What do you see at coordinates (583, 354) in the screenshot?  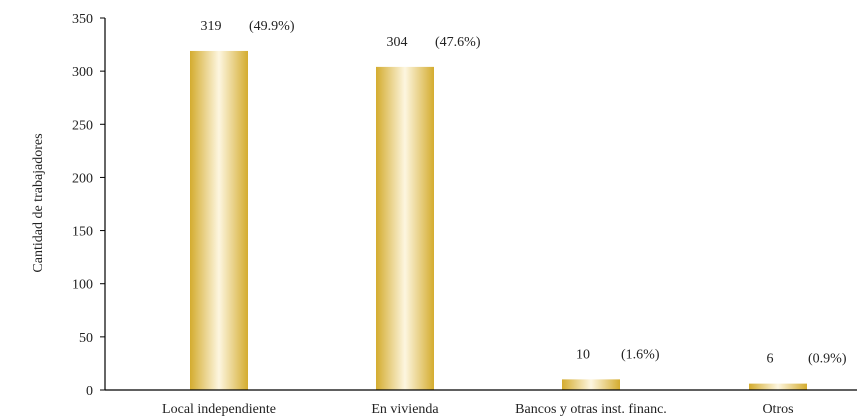 I see `value-label: 10` at bounding box center [583, 354].